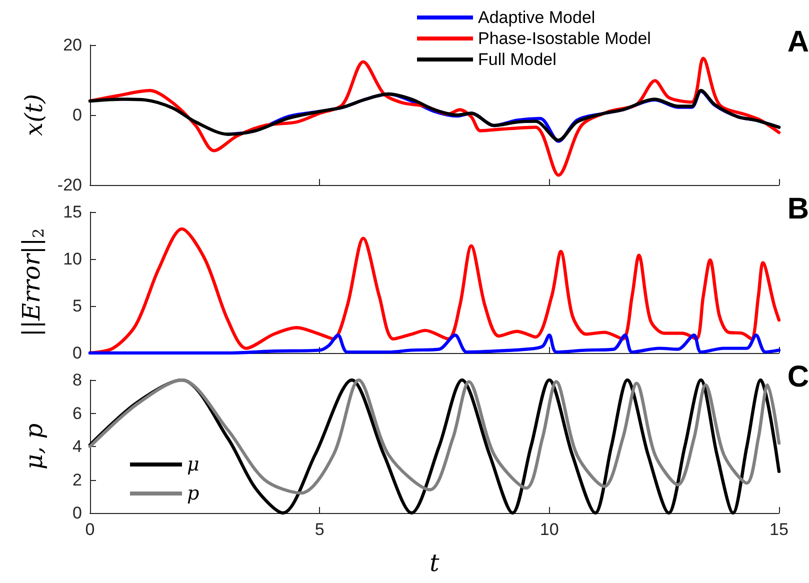 Image resolution: width=809 pixels, height=583 pixels. What do you see at coordinates (798, 377) in the screenshot?
I see `text: C` at bounding box center [798, 377].